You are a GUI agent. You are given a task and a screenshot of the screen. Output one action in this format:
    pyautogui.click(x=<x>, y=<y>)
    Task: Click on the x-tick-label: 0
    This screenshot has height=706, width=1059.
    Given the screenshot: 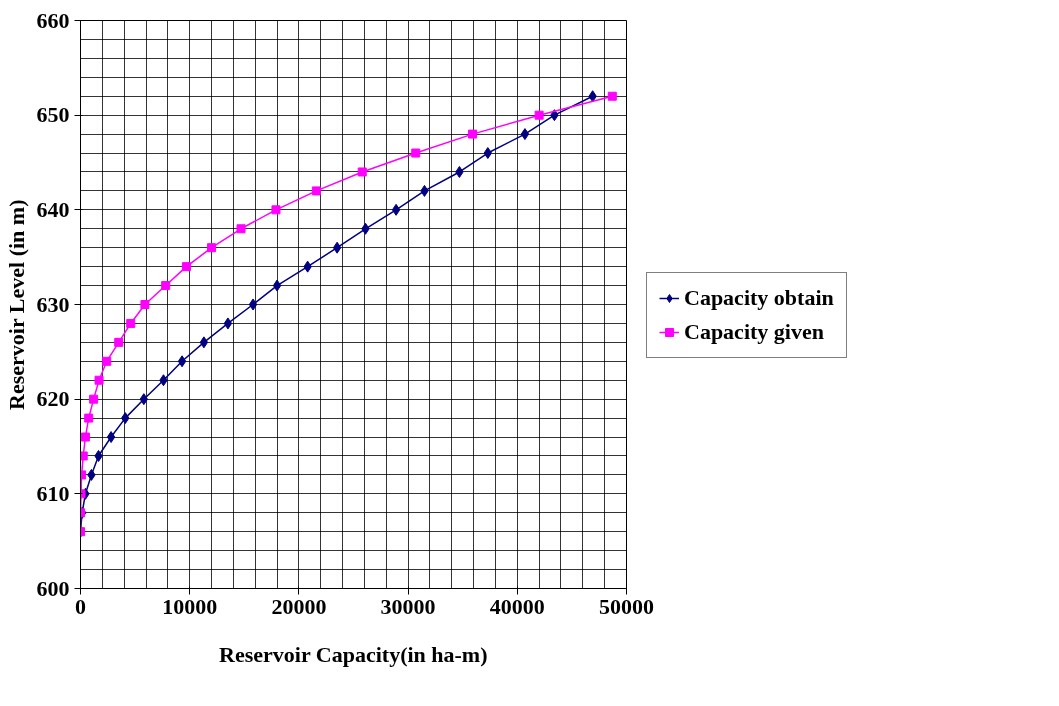 What is the action you would take?
    pyautogui.click(x=80, y=606)
    